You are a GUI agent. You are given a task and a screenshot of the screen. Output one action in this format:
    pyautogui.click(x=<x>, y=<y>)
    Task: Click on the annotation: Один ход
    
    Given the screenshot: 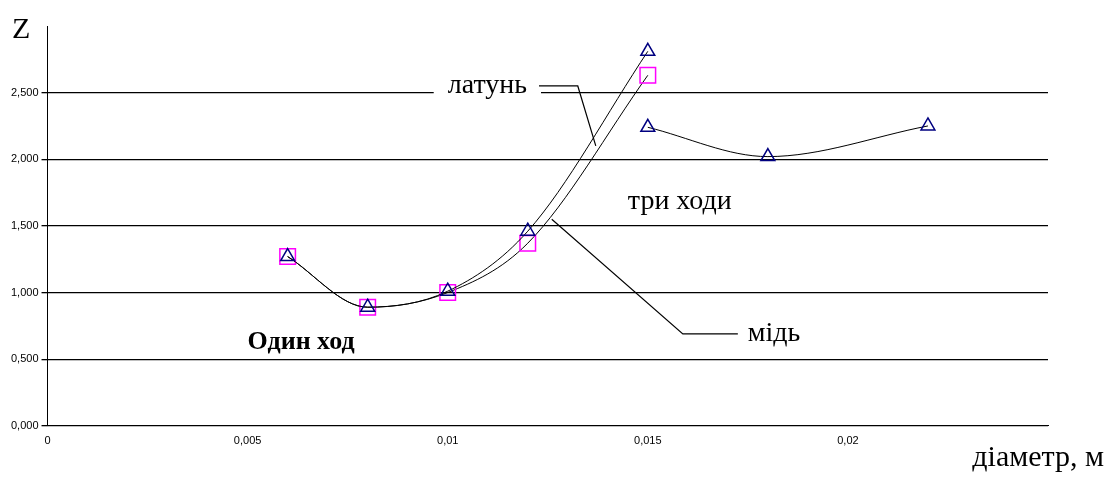 What is the action you would take?
    pyautogui.click(x=301, y=340)
    